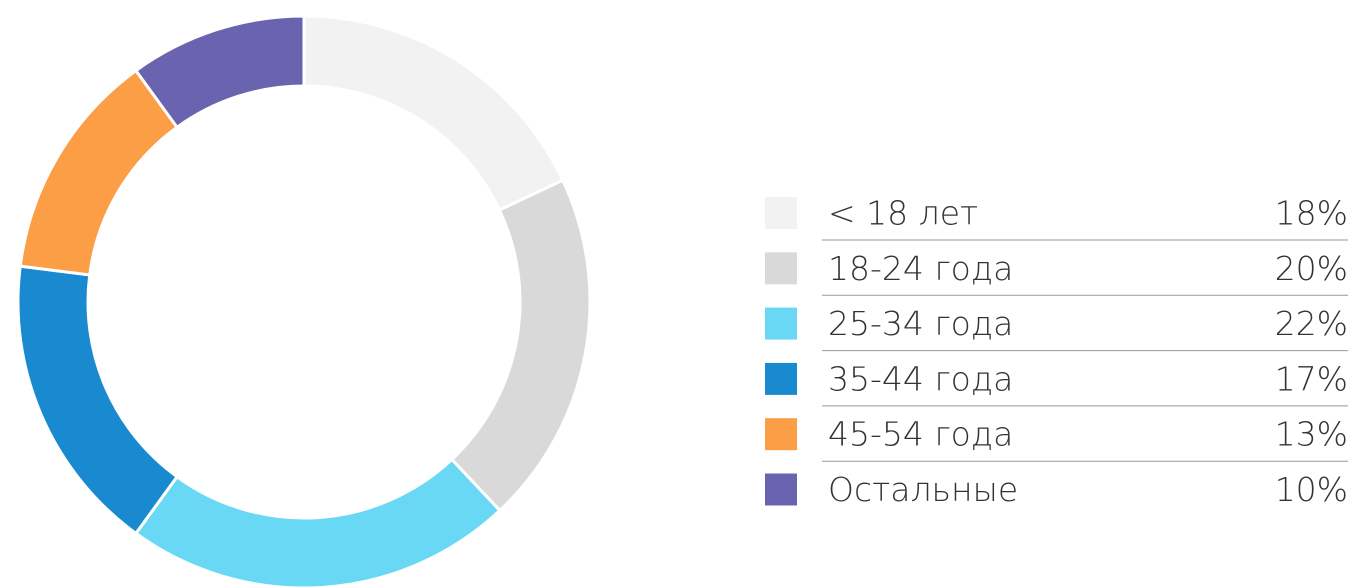 This screenshot has height=587, width=1363. What do you see at coordinates (920, 378) in the screenshot?
I see `legend-label: 35-44 года` at bounding box center [920, 378].